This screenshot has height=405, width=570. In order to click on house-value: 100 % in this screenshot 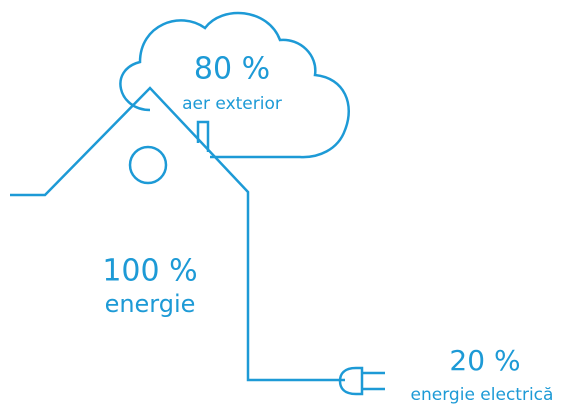, I will do `click(149, 271)`.